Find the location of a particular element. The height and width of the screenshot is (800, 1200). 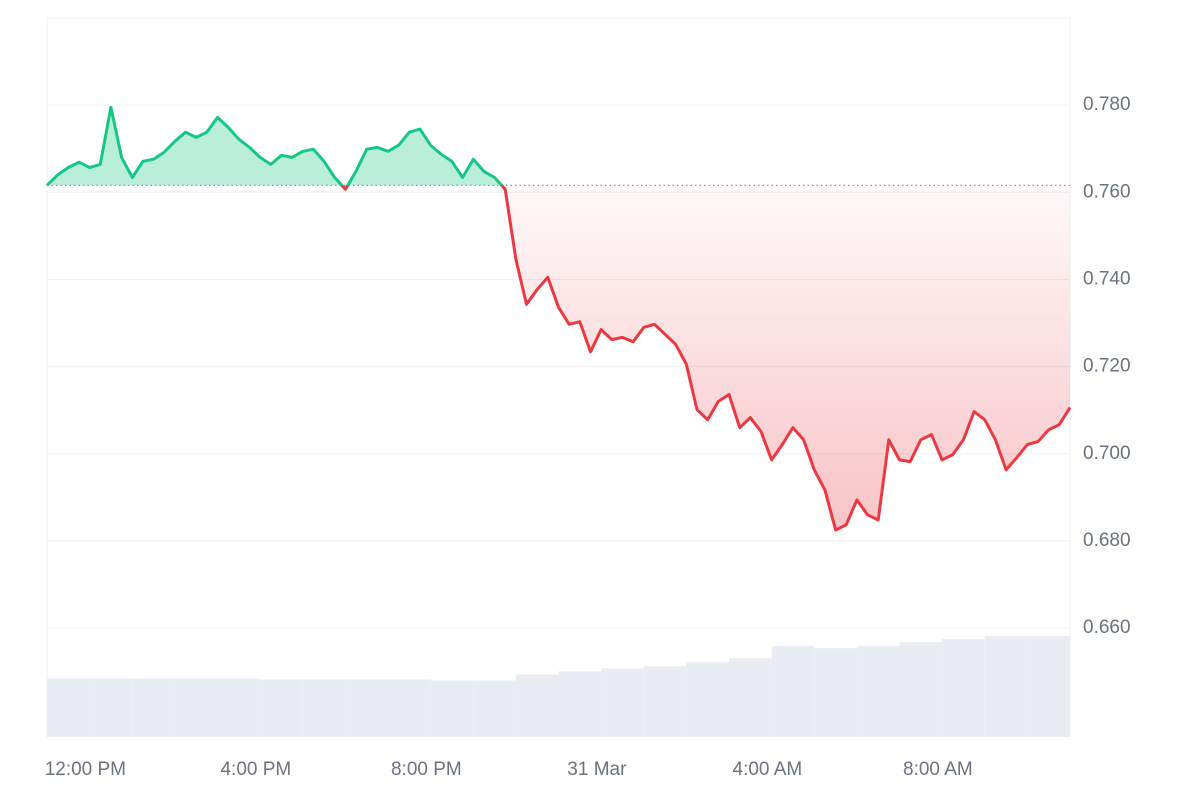

y-tick-label: 0.680 is located at coordinates (1107, 540).